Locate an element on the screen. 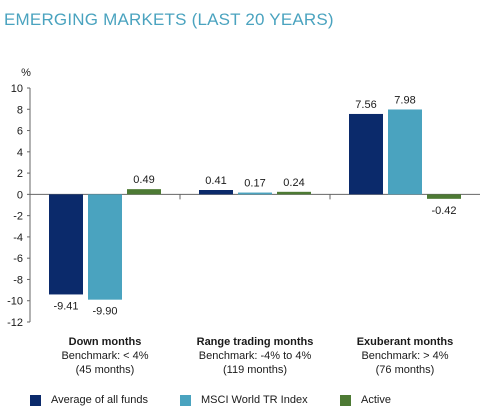 Image resolution: width=500 pixels, height=416 pixels. data-label: -0.42 is located at coordinates (443, 211).